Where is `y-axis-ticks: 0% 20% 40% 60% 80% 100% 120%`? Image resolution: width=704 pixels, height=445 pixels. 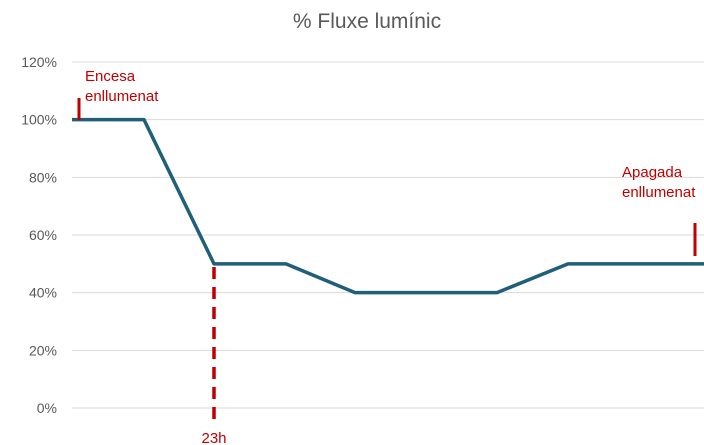
y-axis-ticks: 0% 20% 40% 60% 80% 100% 120% is located at coordinates (39, 235).